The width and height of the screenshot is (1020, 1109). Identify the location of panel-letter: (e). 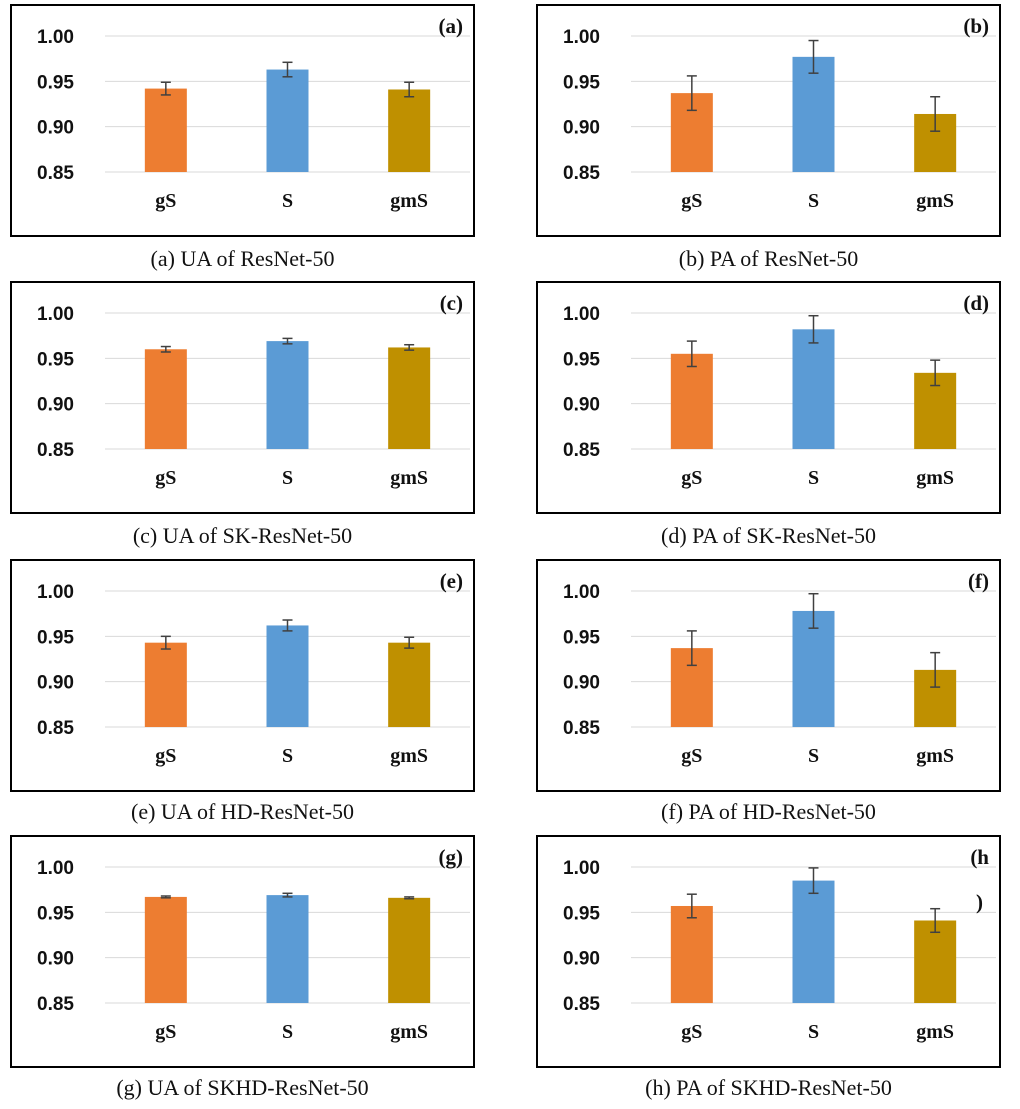
(451, 581).